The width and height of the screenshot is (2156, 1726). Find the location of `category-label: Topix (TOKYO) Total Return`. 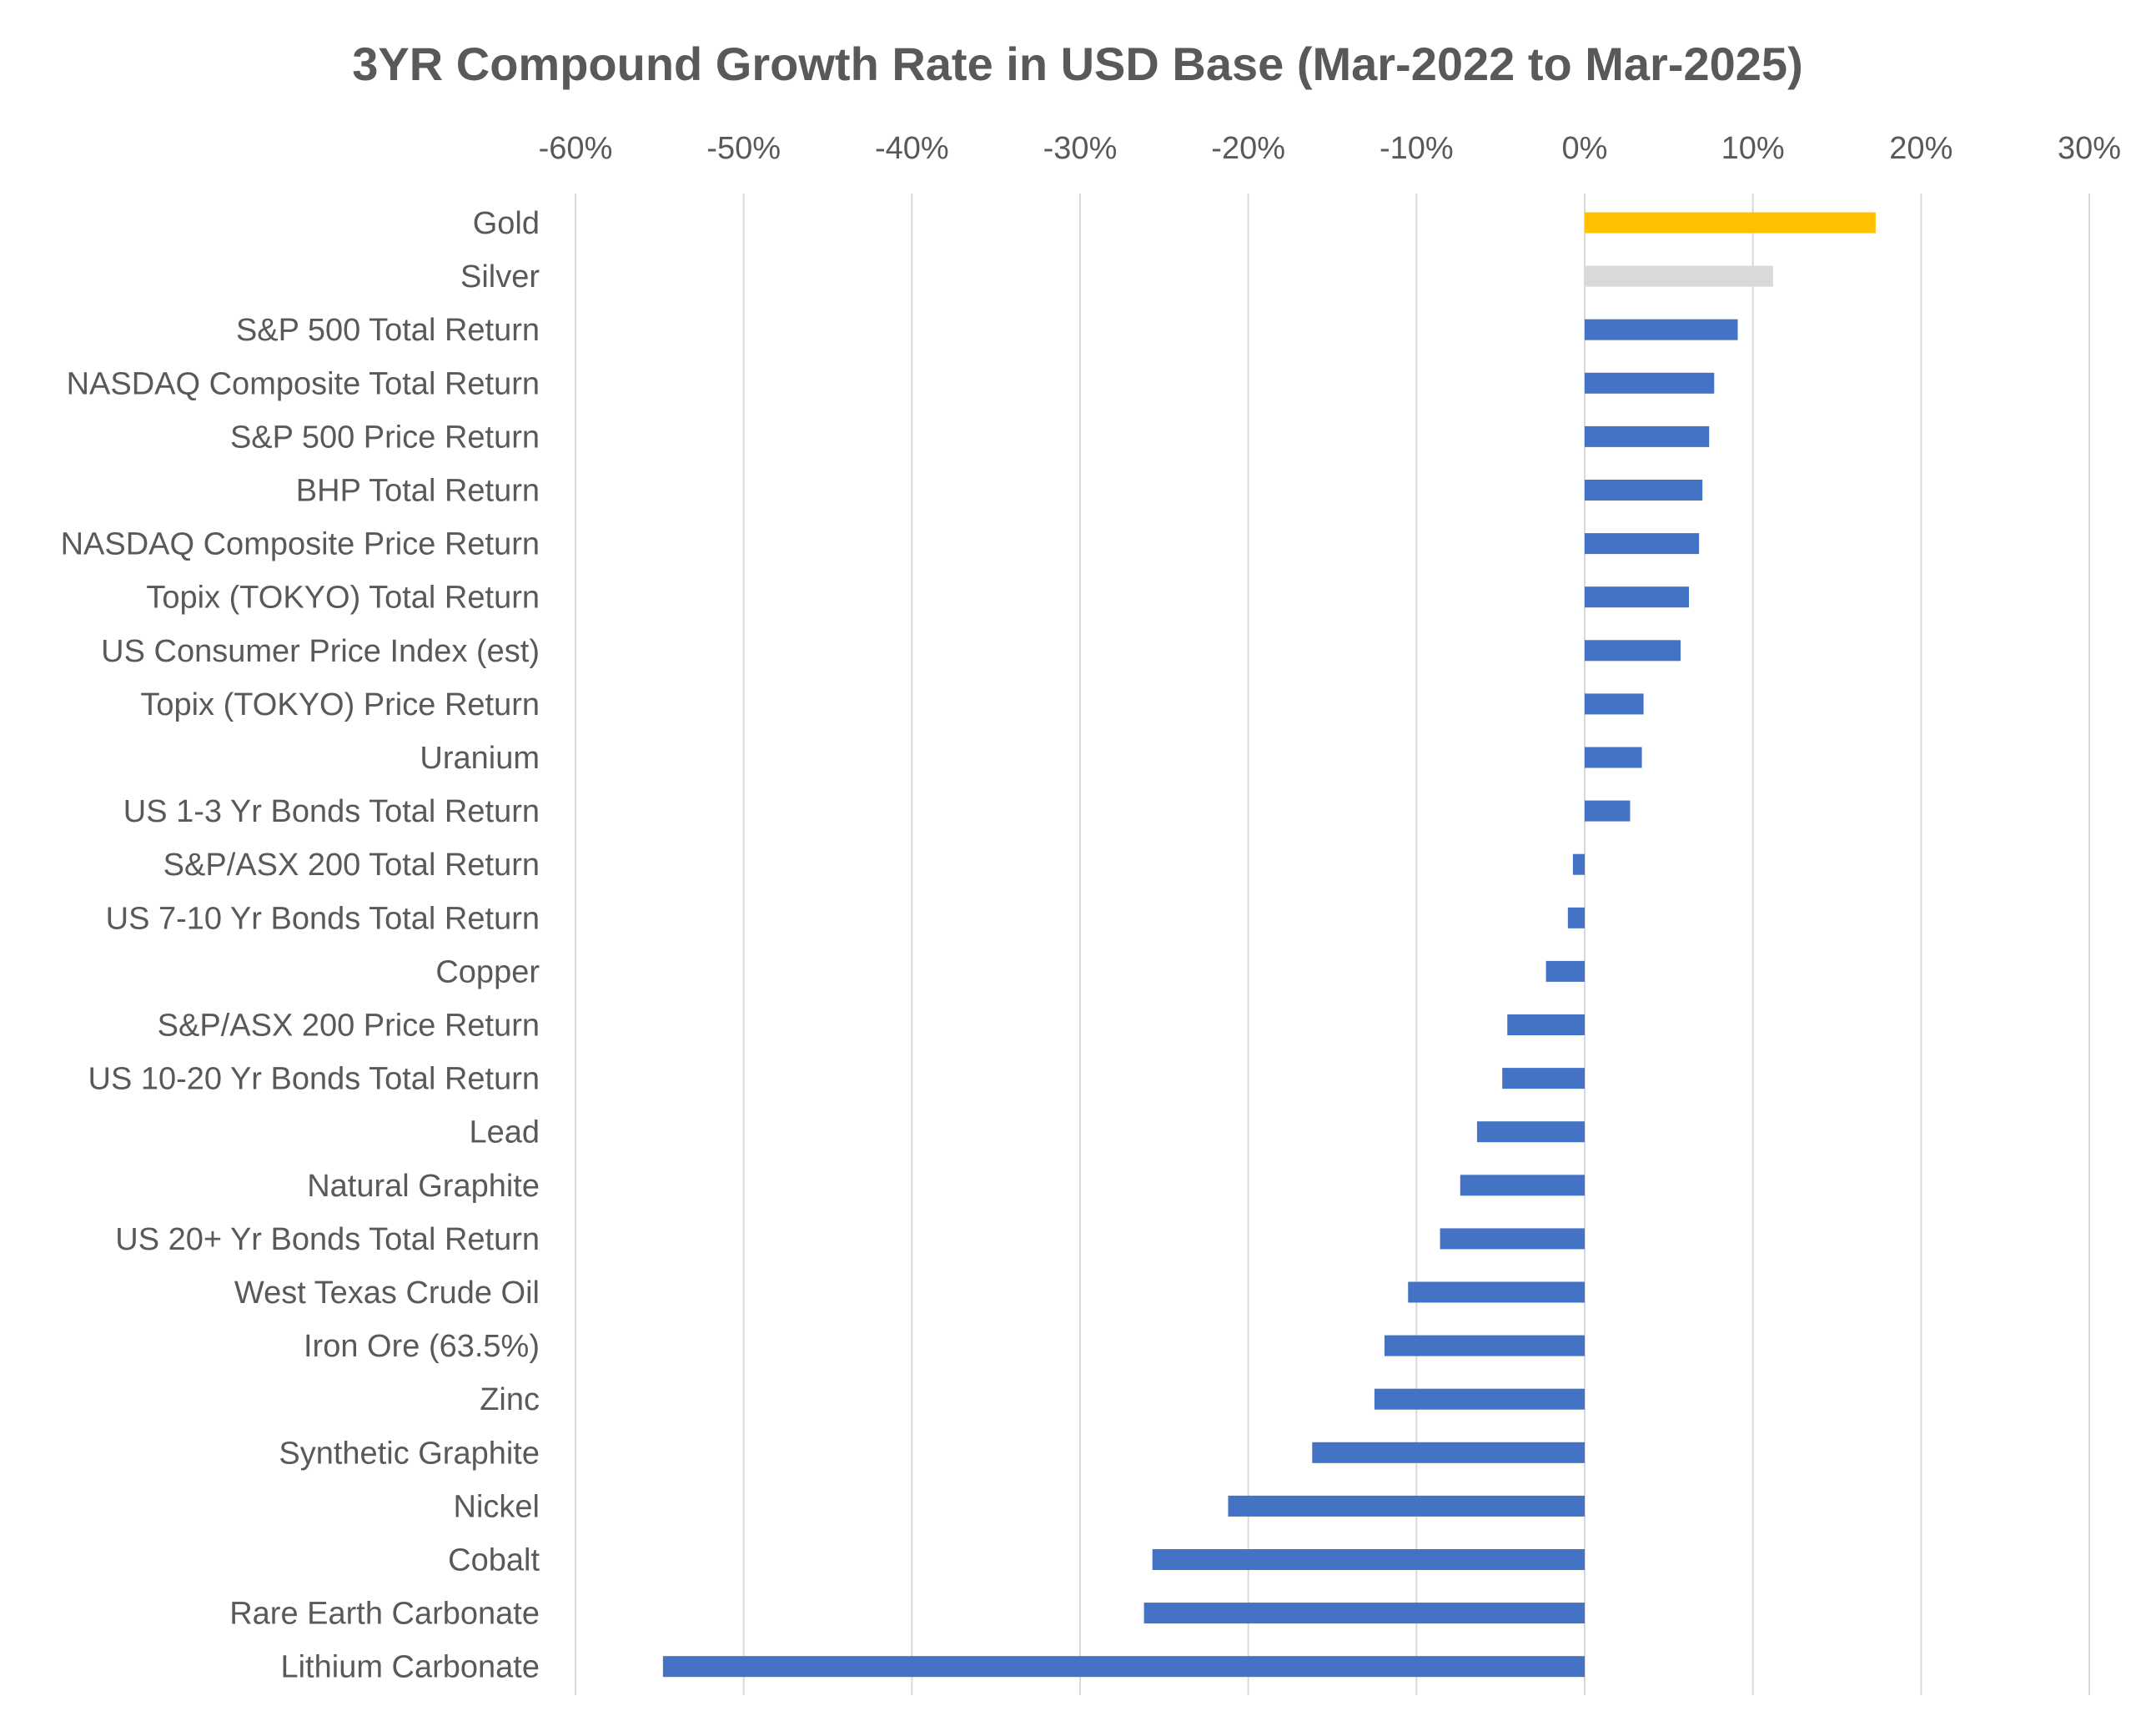

category-label: Topix (TOKYO) Total Return is located at coordinates (343, 598).